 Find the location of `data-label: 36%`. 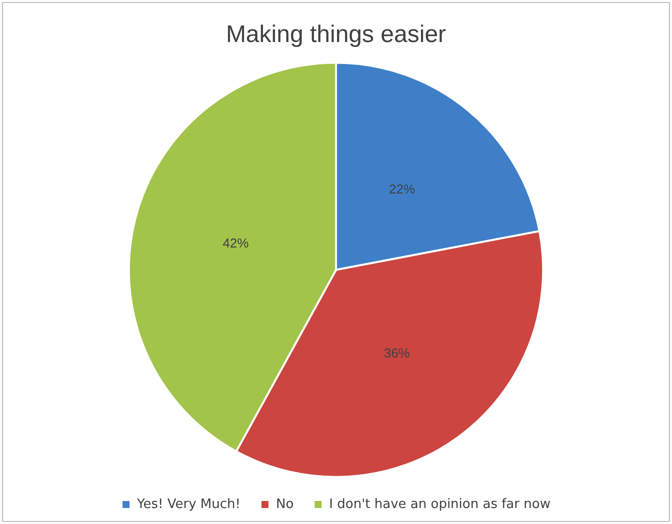

data-label: 36% is located at coordinates (397, 352).